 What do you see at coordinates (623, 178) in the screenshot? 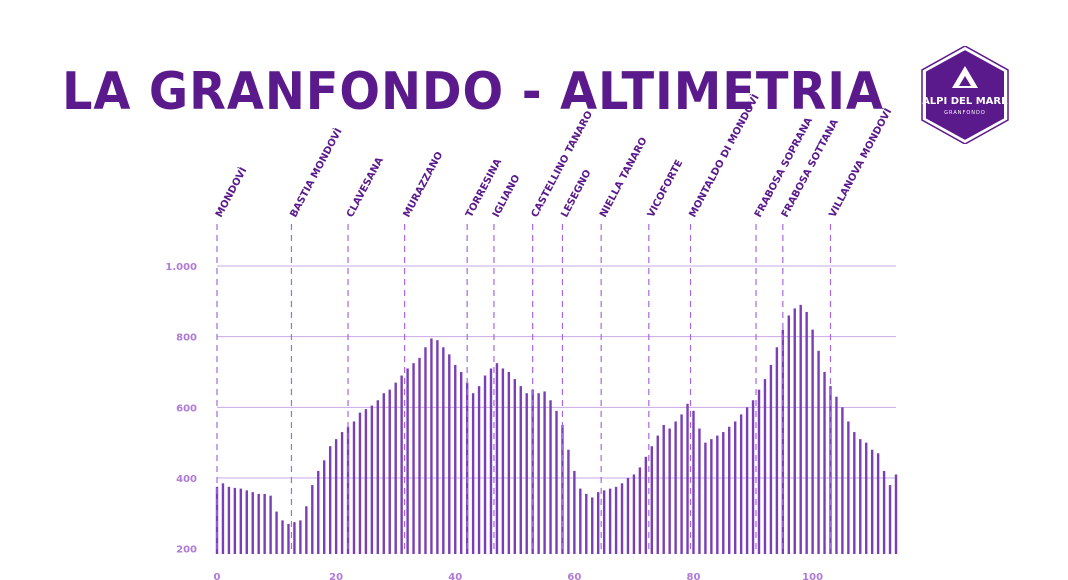
I see `place-label: NIELLA TANARO` at bounding box center [623, 178].